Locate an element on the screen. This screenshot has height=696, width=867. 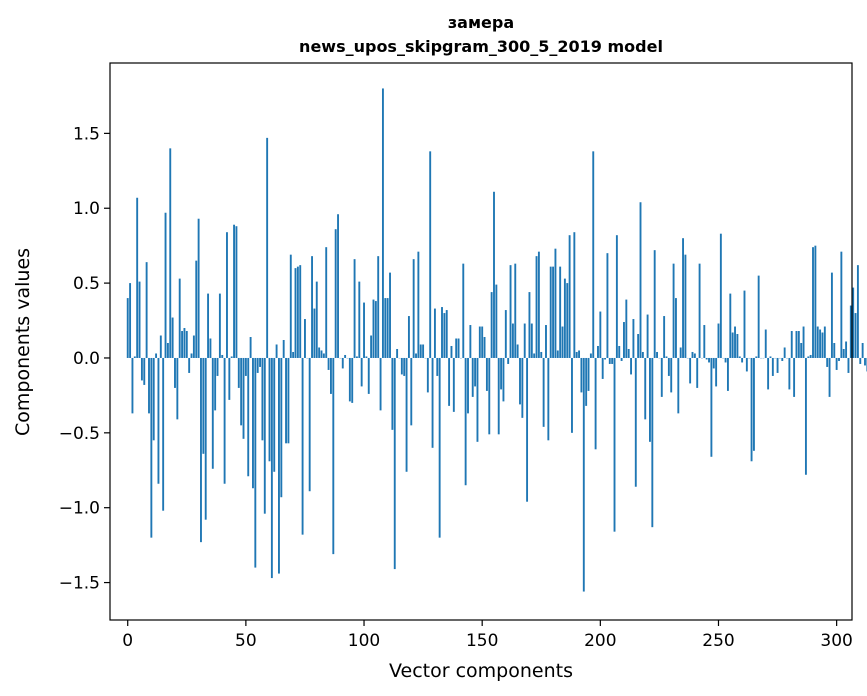
y-tick-label-5: 1.0 is located at coordinates (86, 209).